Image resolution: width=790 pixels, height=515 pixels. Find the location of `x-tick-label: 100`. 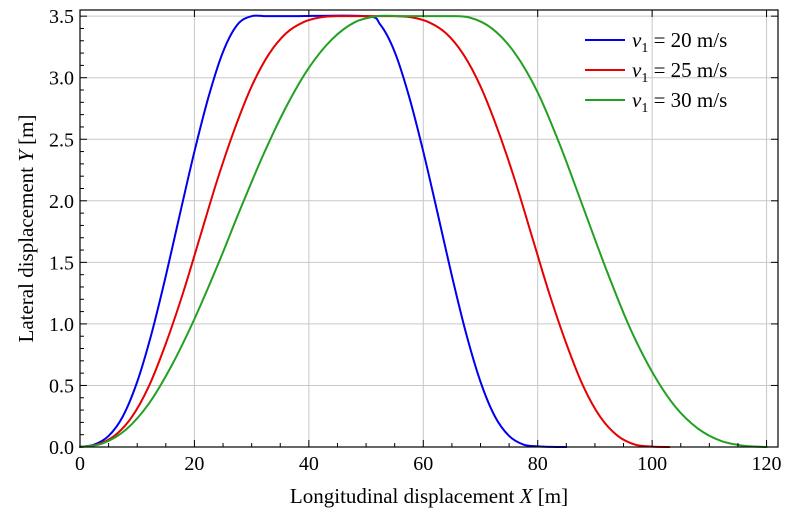

x-tick-label: 100 is located at coordinates (652, 464).